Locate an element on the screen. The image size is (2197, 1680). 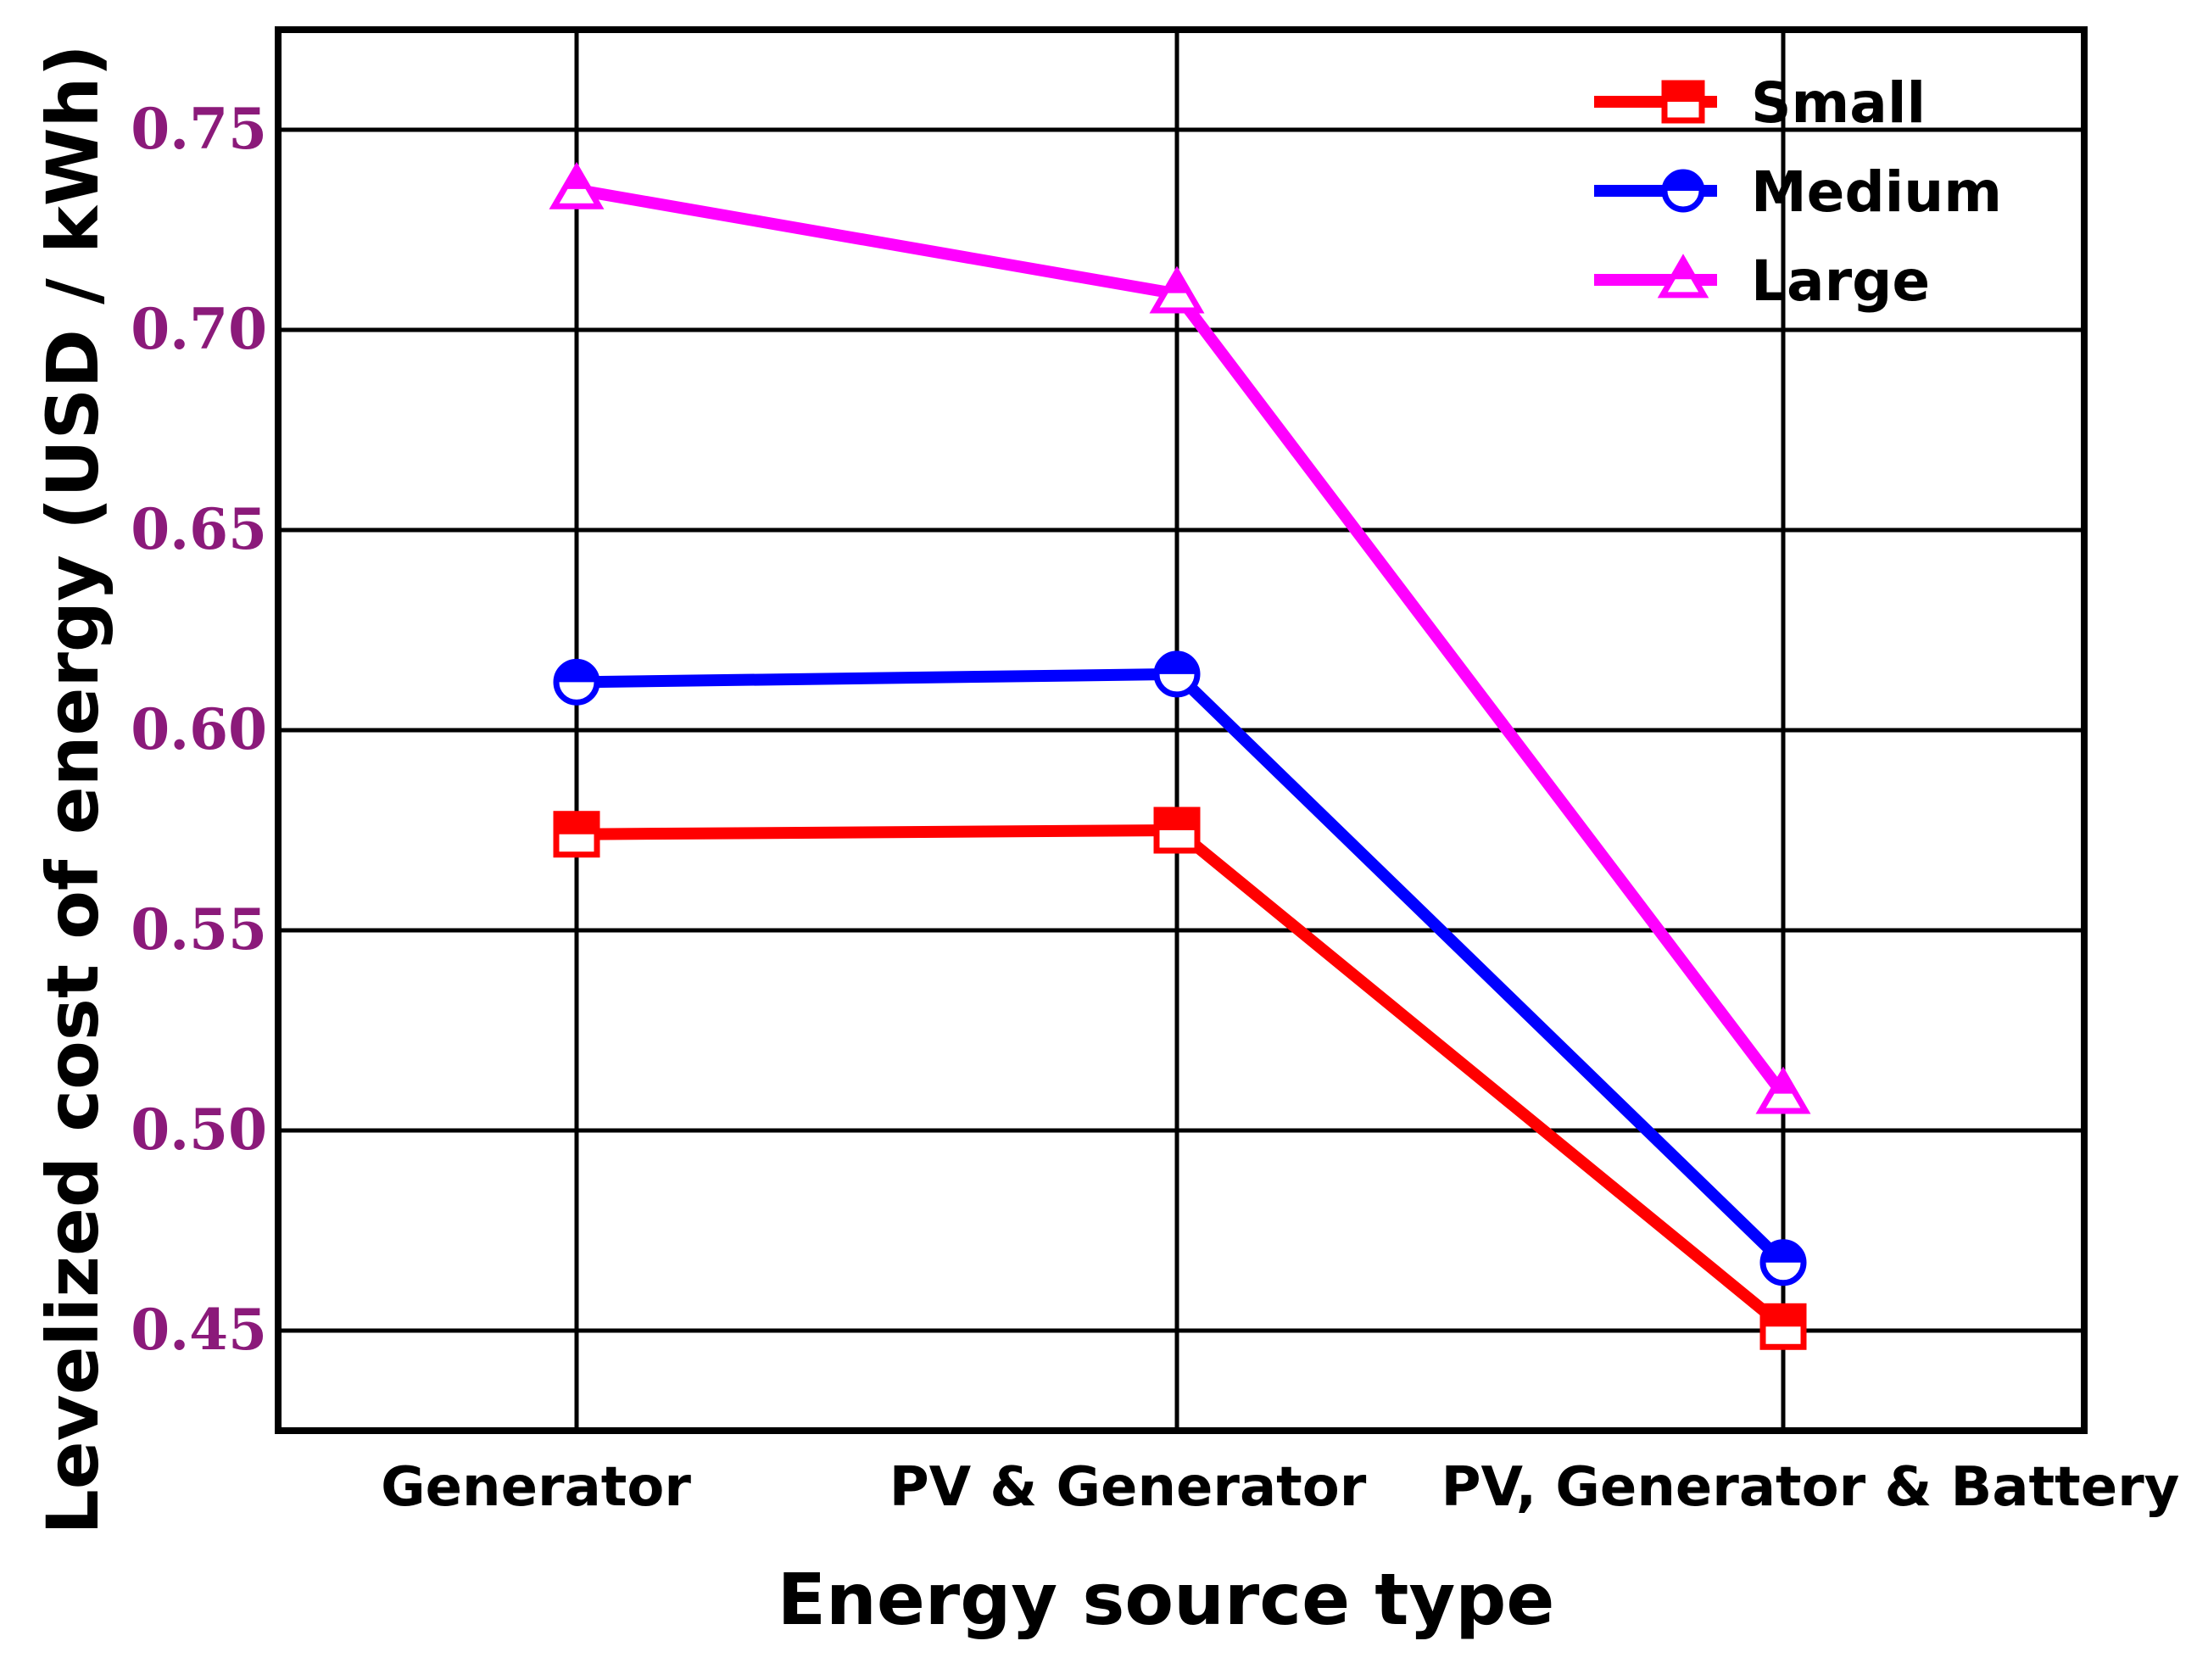
legend-label: Medium is located at coordinates (1876, 192).